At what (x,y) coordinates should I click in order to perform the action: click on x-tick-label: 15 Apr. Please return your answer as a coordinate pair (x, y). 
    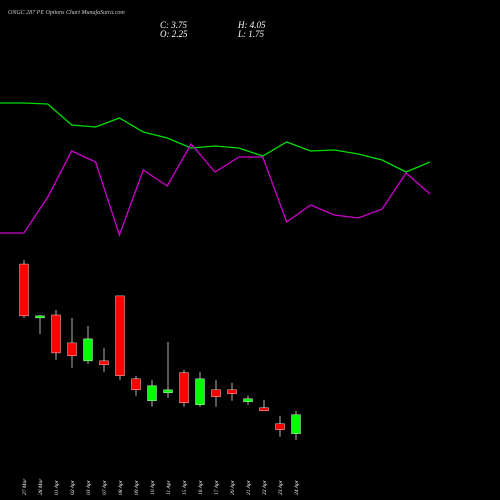
    Looking at the image, I should click on (185, 487).